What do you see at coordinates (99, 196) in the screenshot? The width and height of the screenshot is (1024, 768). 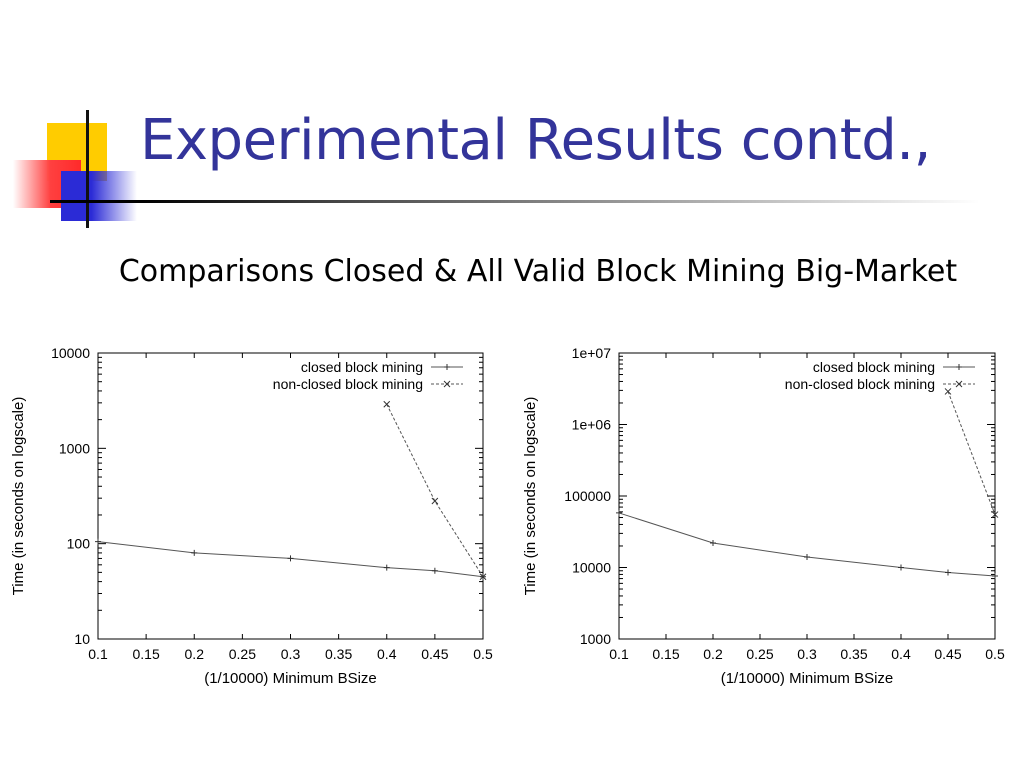 I see `decor-blue-square` at bounding box center [99, 196].